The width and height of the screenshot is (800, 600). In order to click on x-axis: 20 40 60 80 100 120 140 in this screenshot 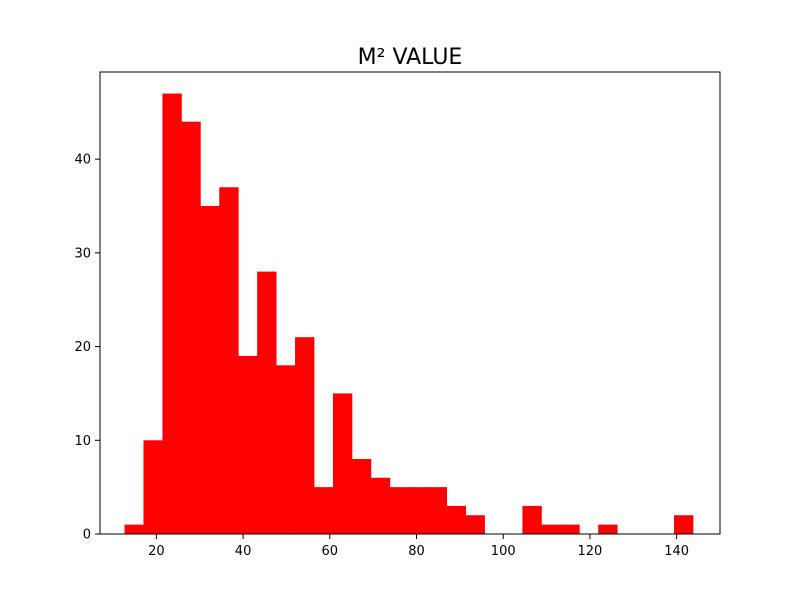, I will do `click(418, 546)`.